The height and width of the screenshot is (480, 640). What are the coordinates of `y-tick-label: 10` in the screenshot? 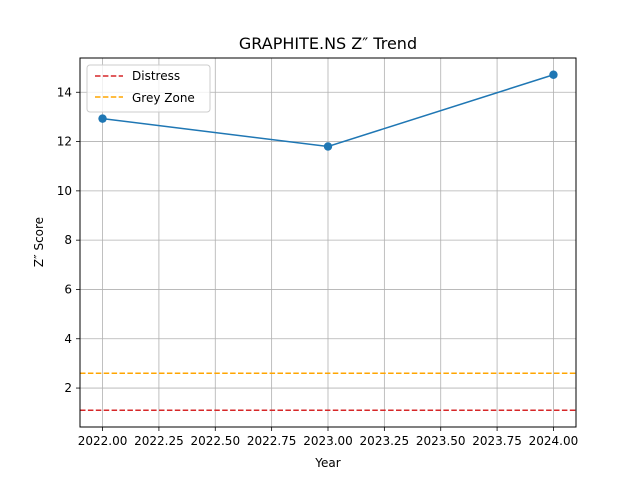 It's located at (64, 191).